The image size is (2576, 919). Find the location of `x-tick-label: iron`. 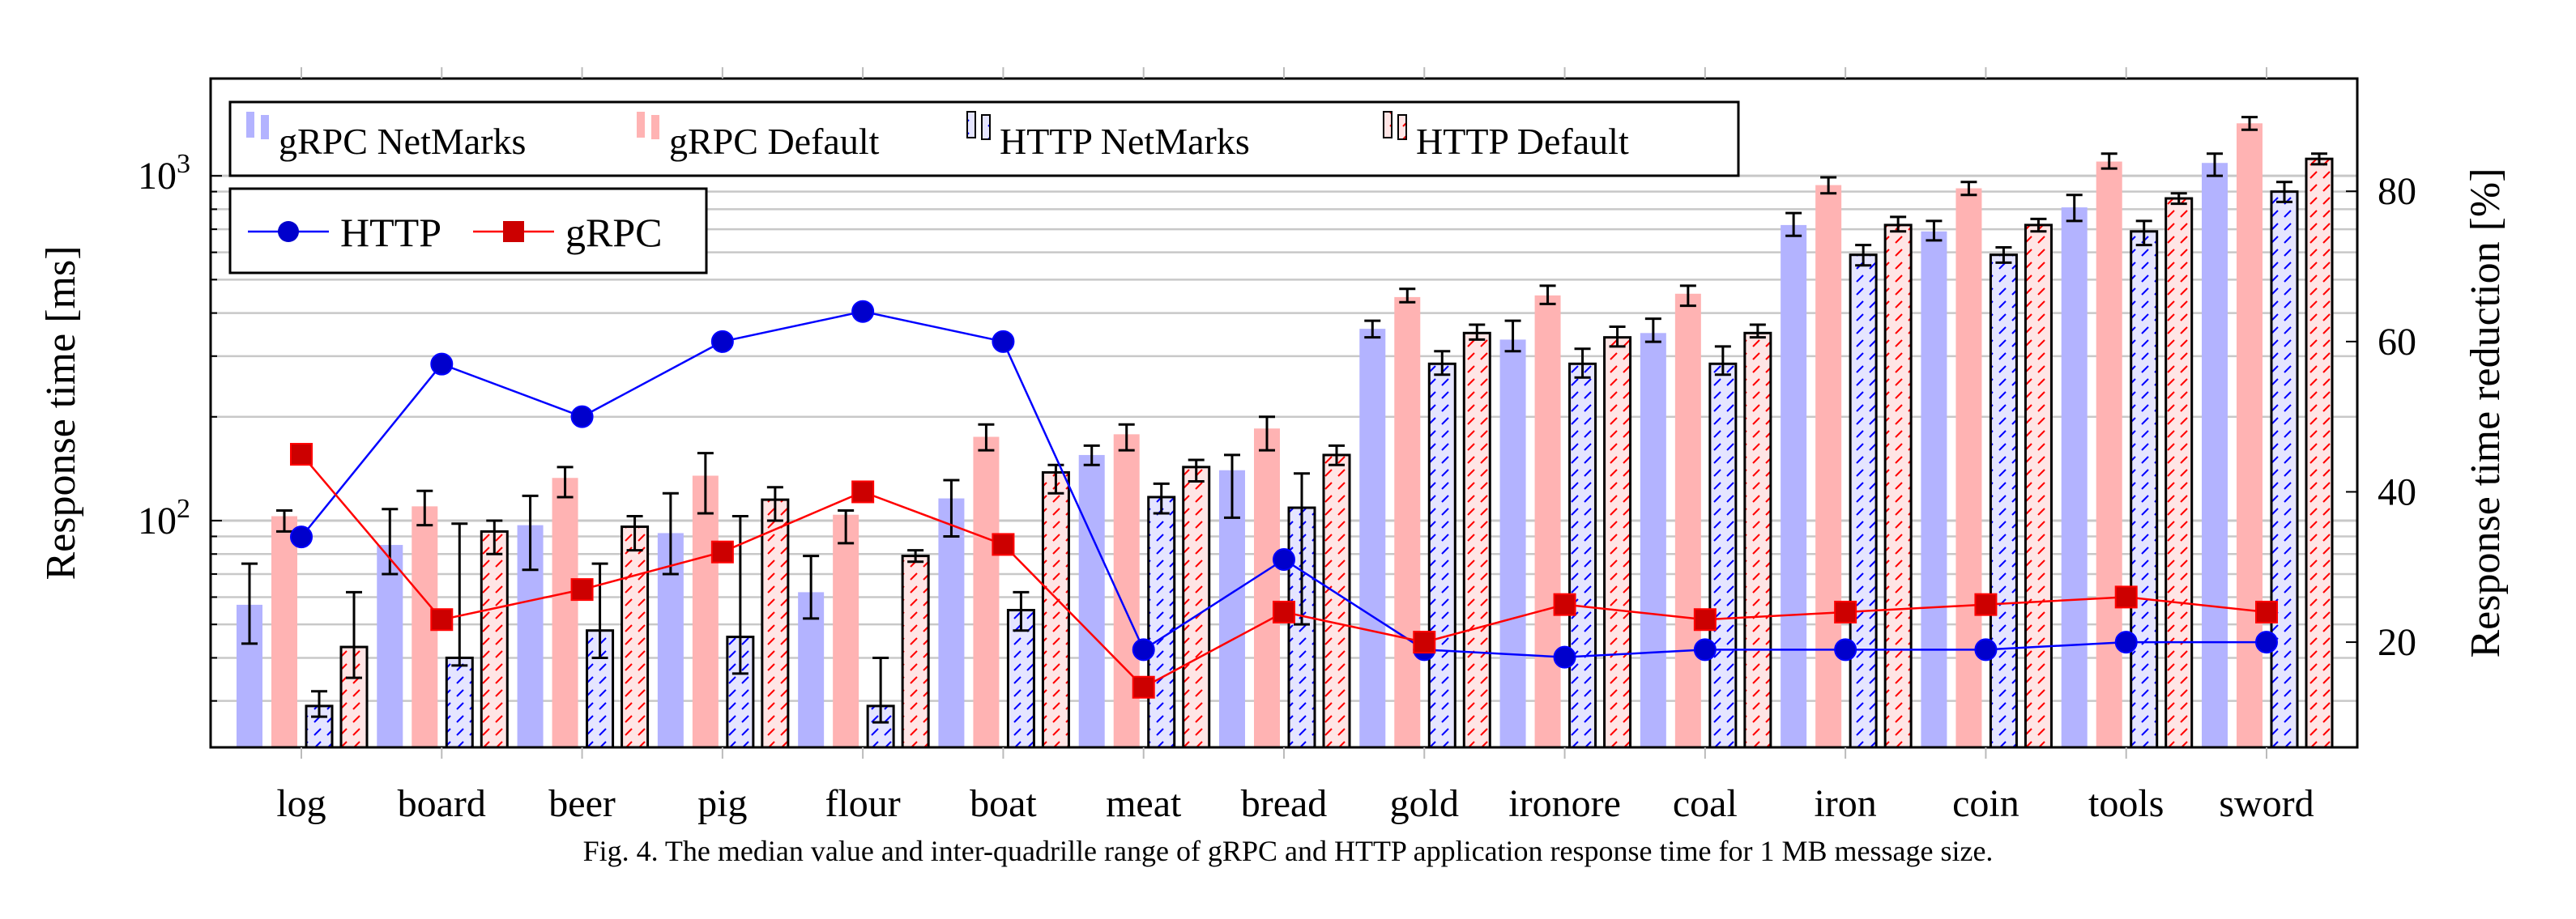

x-tick-label: iron is located at coordinates (1845, 803).